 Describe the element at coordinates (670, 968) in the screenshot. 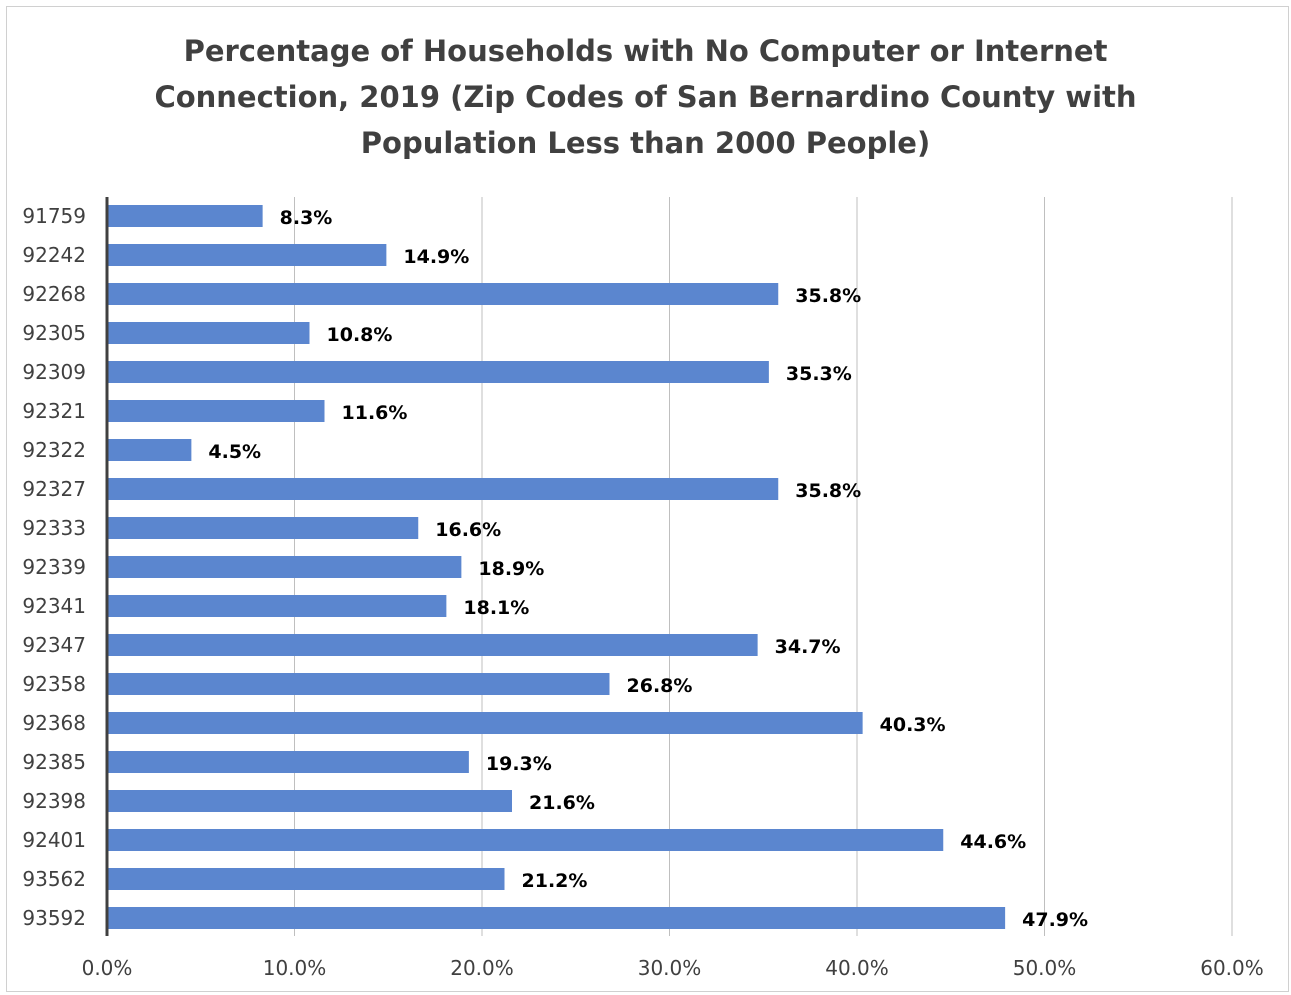

I see `x-tick-label: 30.0%` at that location.